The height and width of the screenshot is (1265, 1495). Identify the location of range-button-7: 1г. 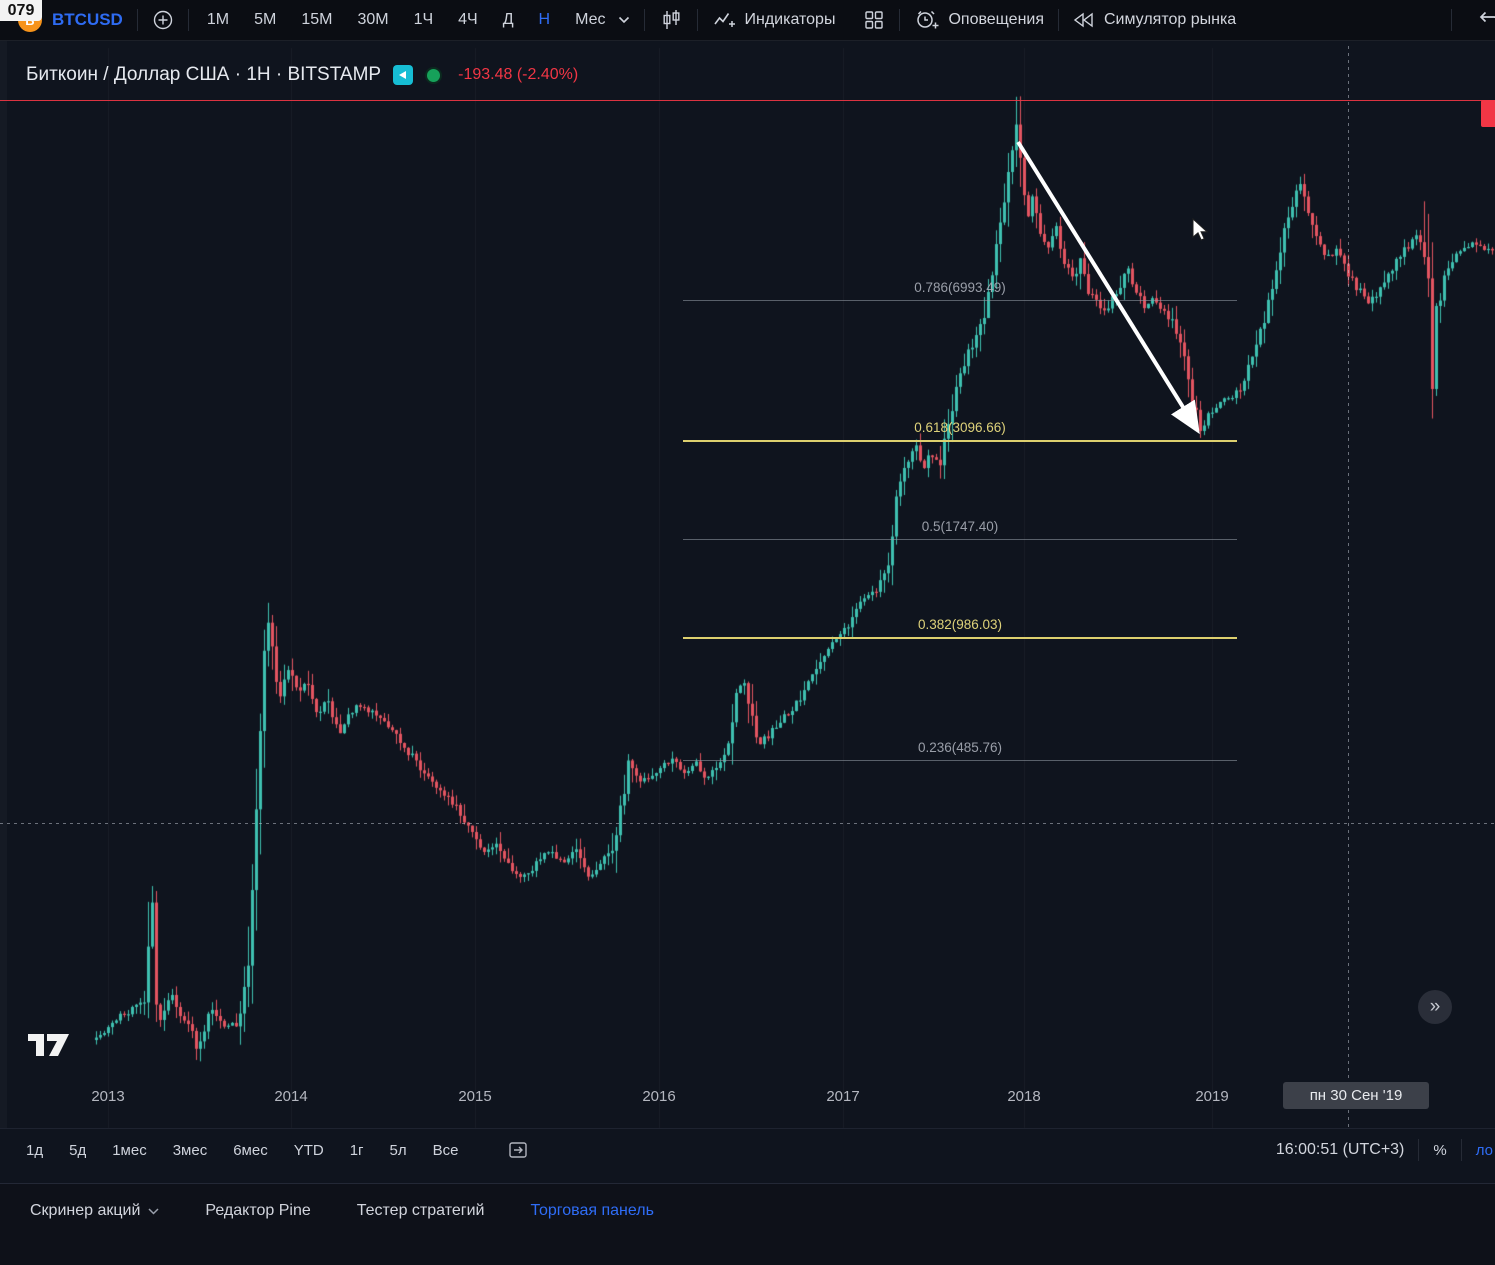
(356, 1150).